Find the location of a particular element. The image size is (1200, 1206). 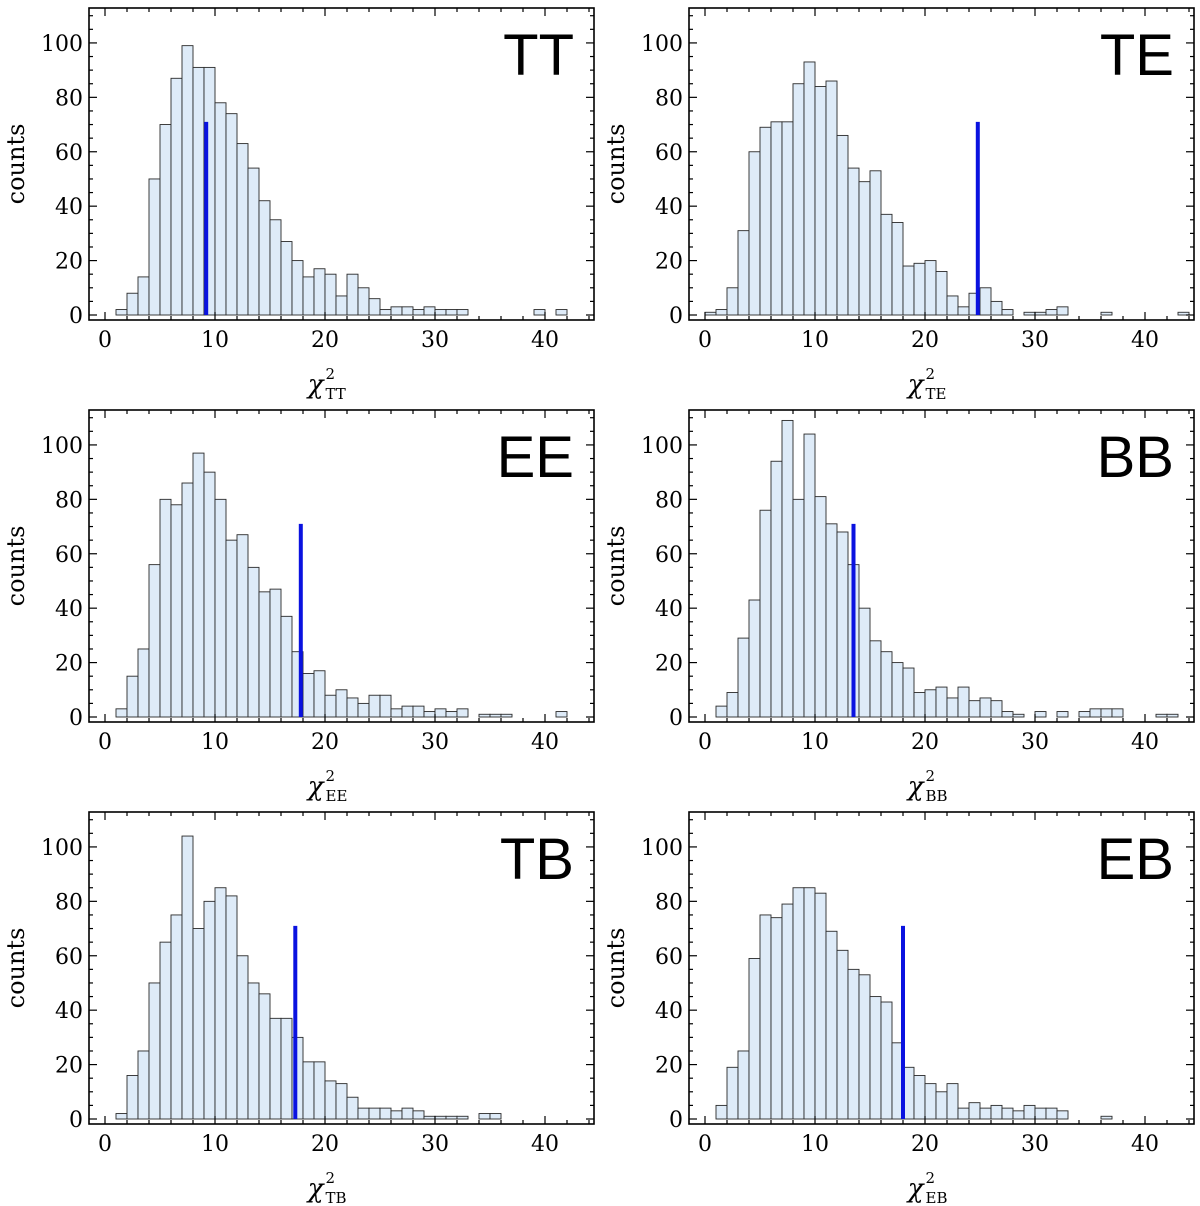

x-axis-label-subscript: EE is located at coordinates (337, 795).